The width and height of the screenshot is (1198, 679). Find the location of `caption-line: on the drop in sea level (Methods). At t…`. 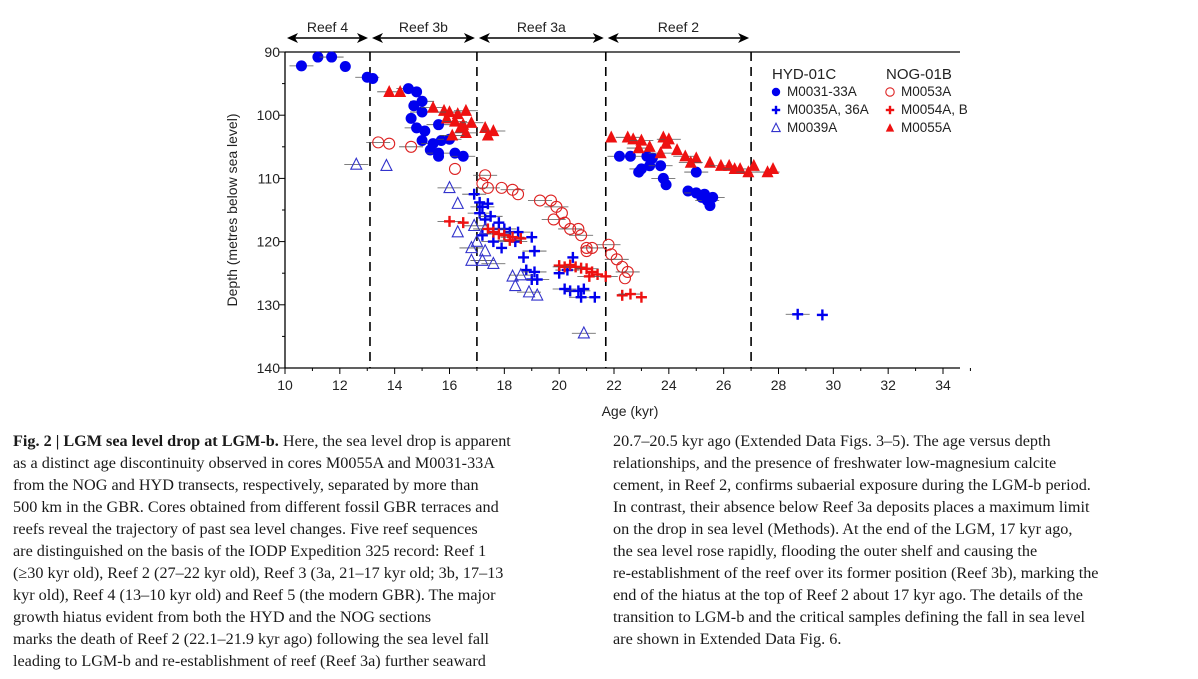

caption-line: on the drop in sea level (Methods). At t… is located at coordinates (843, 529).